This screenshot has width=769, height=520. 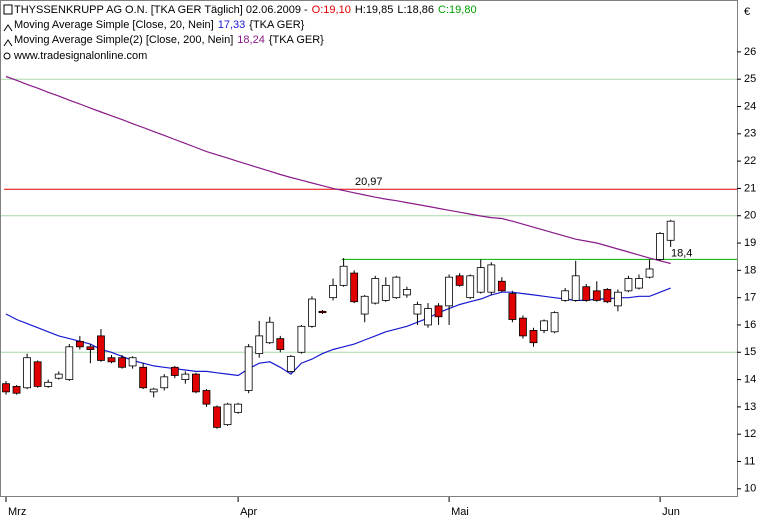 What do you see at coordinates (331, 10) in the screenshot?
I see `ohlc-label: O:19,10` at bounding box center [331, 10].